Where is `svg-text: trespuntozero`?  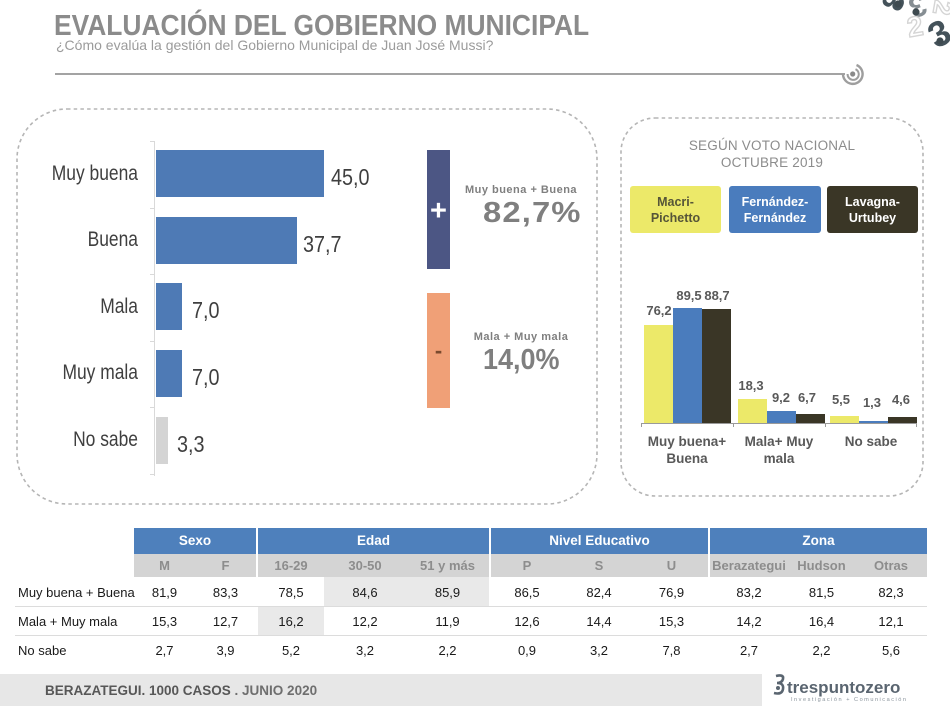 svg-text: trespuntozero is located at coordinates (843, 687).